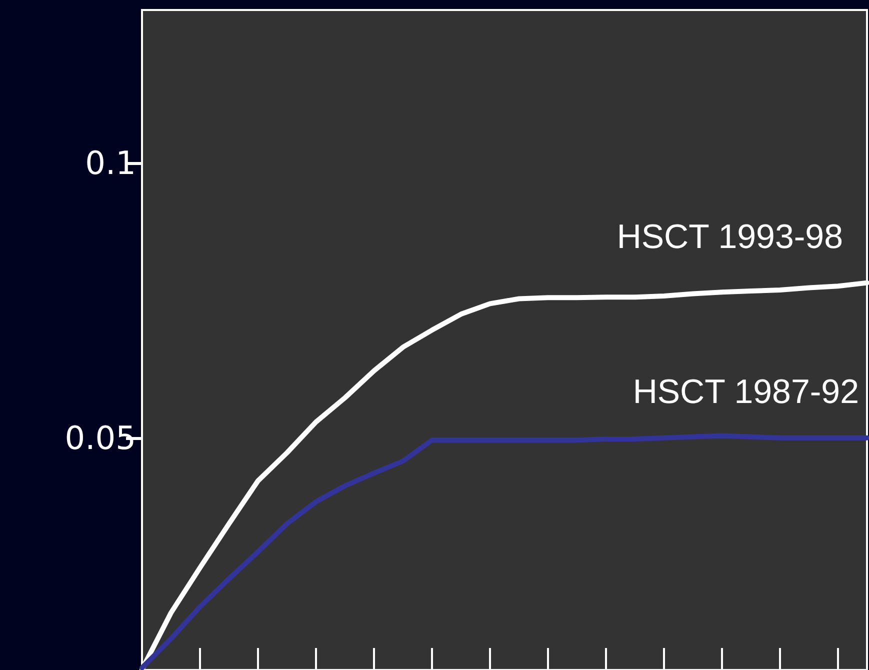 Image resolution: width=869 pixels, height=670 pixels. What do you see at coordinates (100, 437) in the screenshot?
I see `y-tick-label: 0.05` at bounding box center [100, 437].